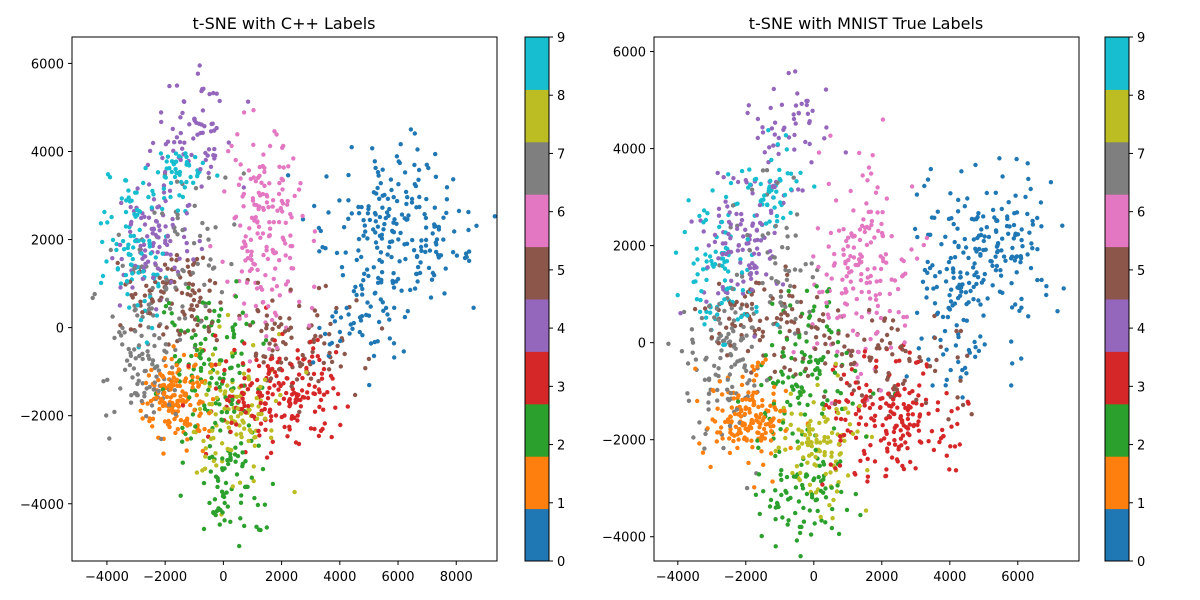  Describe the element at coordinates (47, 241) in the screenshot. I see `y-tick-label: 2000` at that location.